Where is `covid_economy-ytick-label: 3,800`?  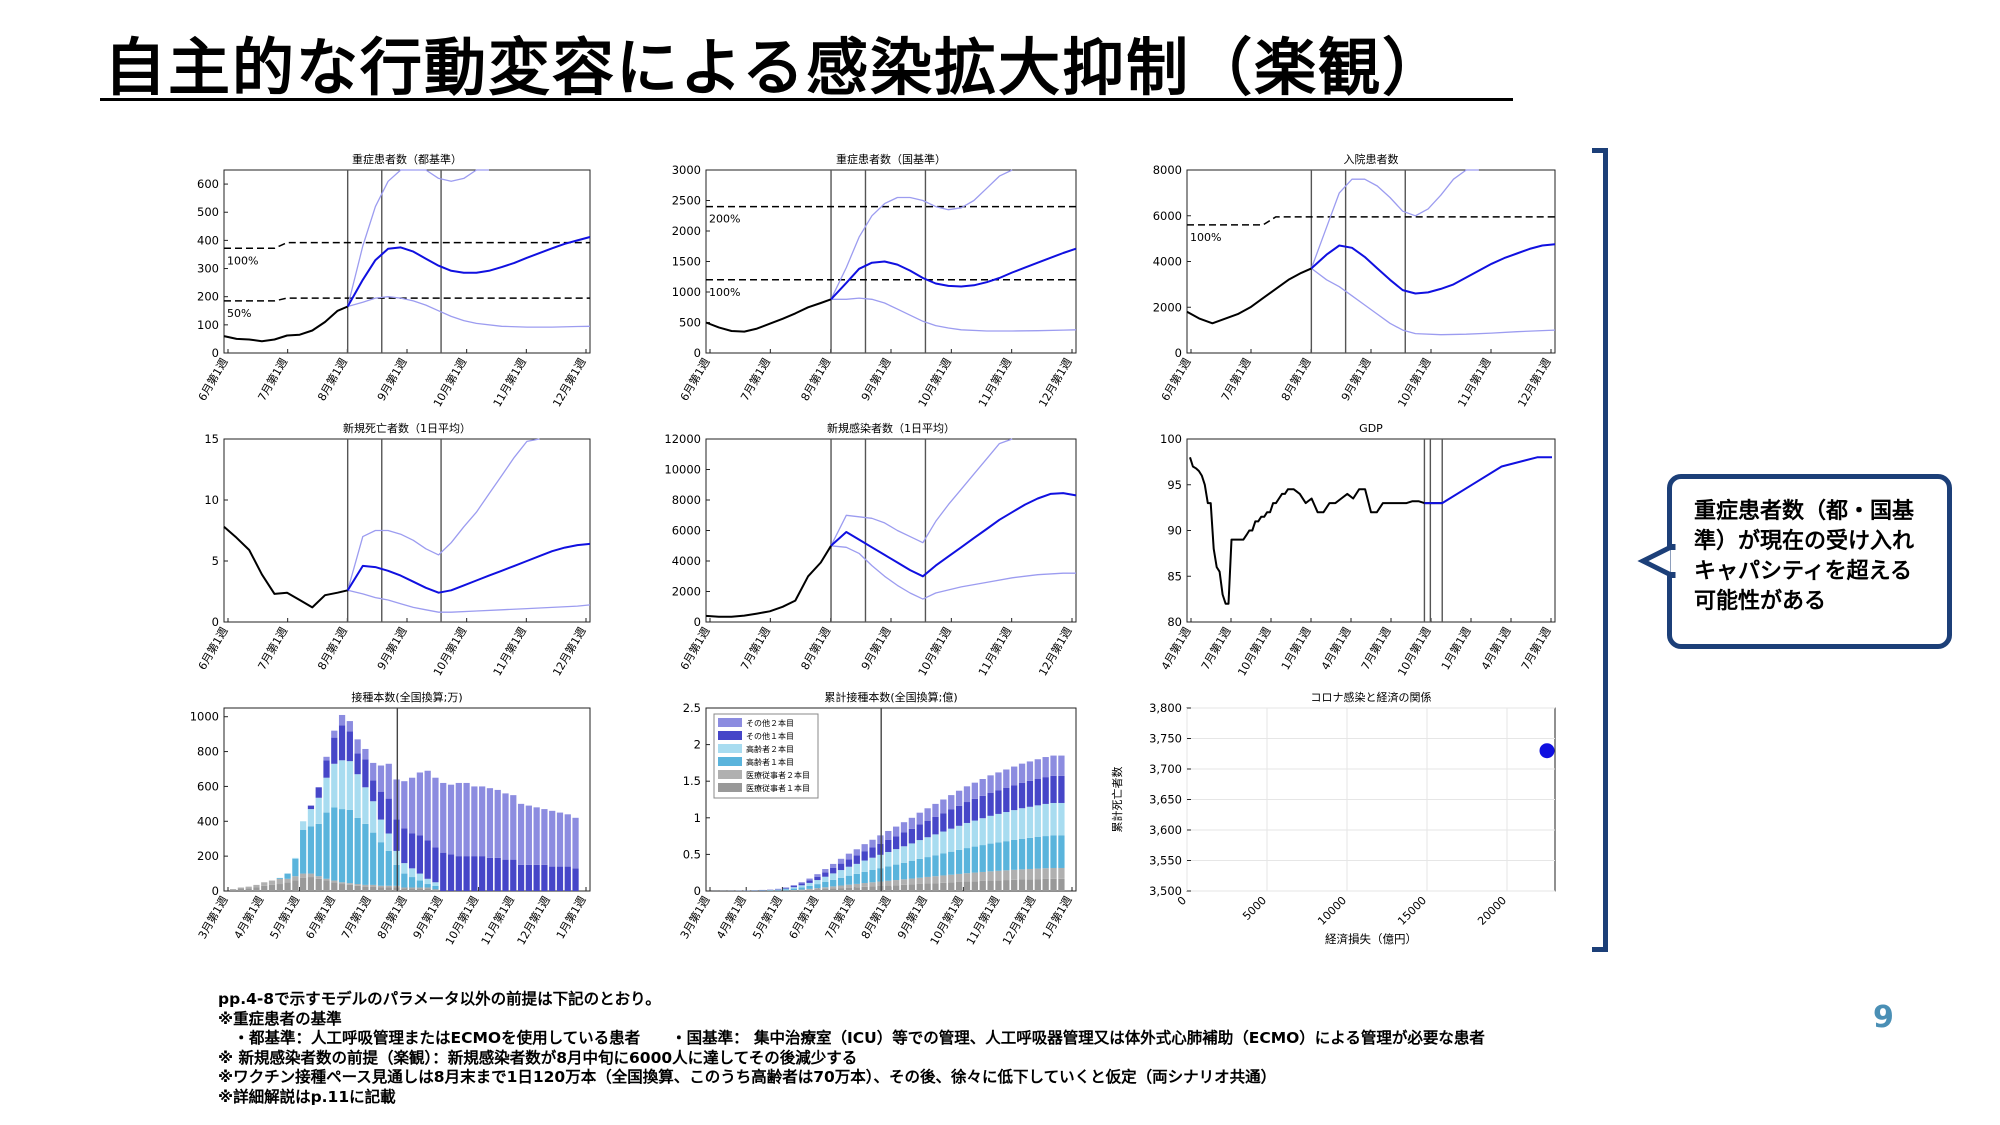 covid_economy-ytick-label: 3,800 is located at coordinates (1165, 708).